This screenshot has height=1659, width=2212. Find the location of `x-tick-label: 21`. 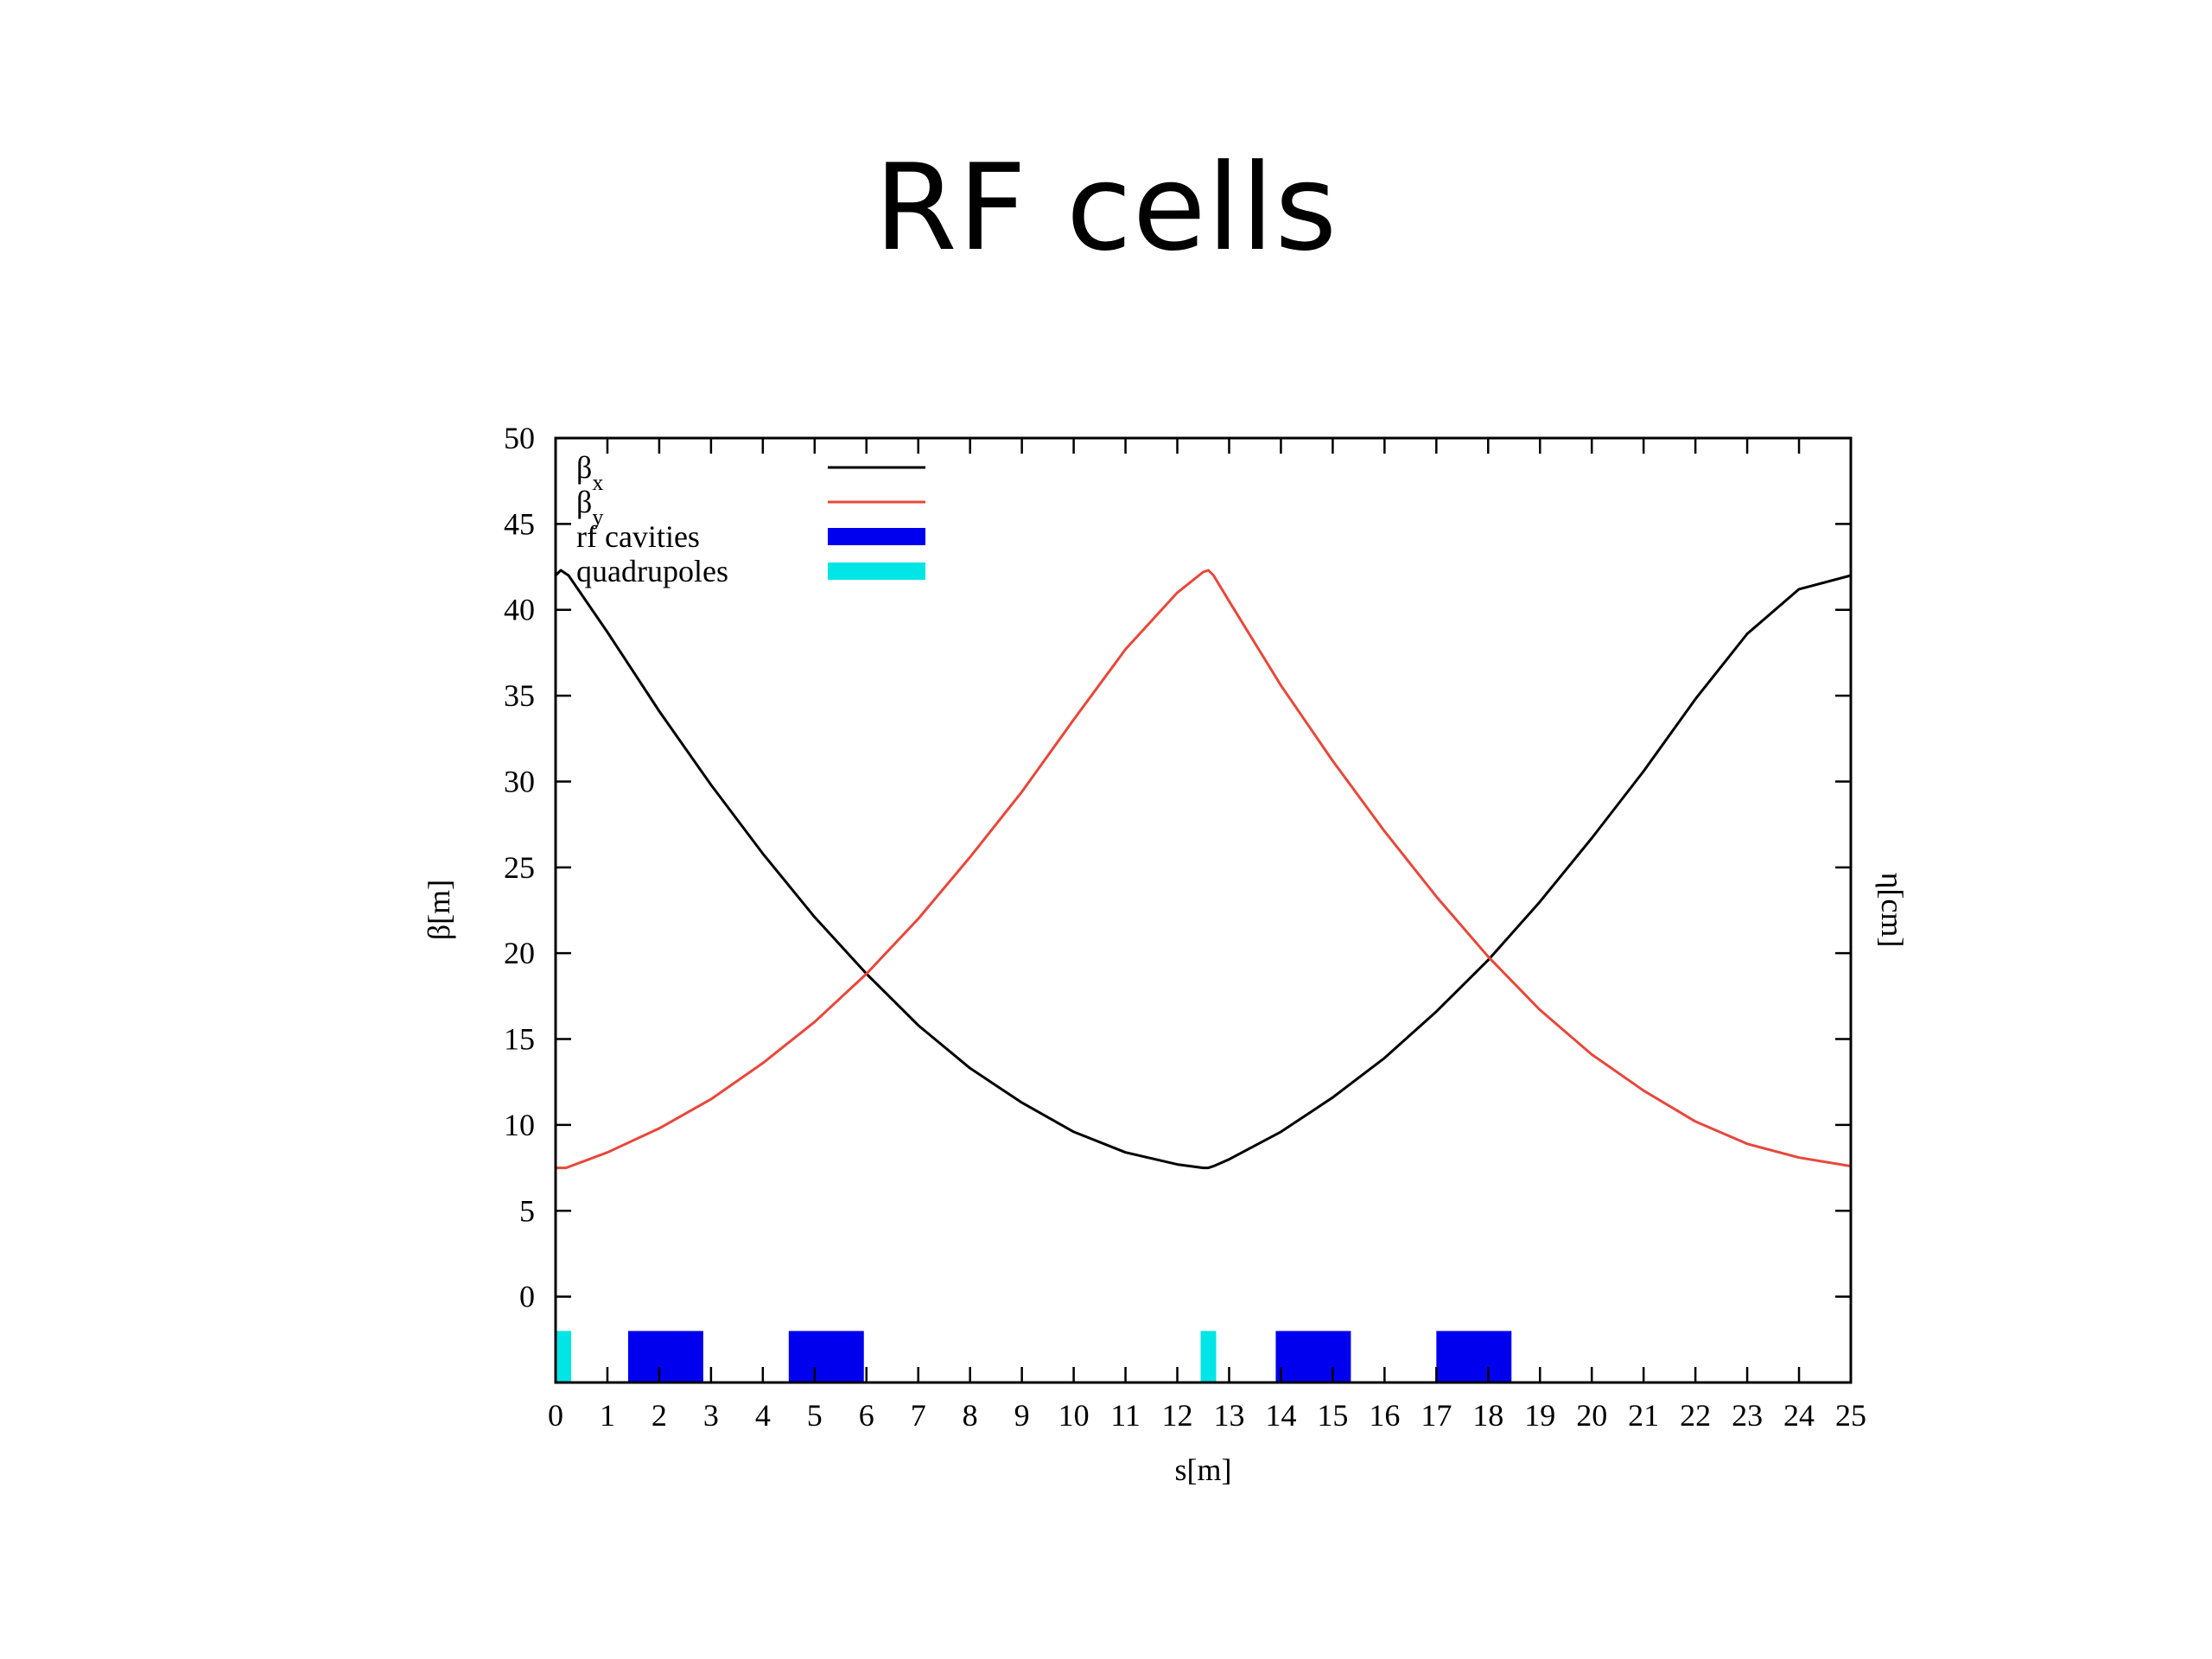

x-tick-label: 21 is located at coordinates (1643, 1415).